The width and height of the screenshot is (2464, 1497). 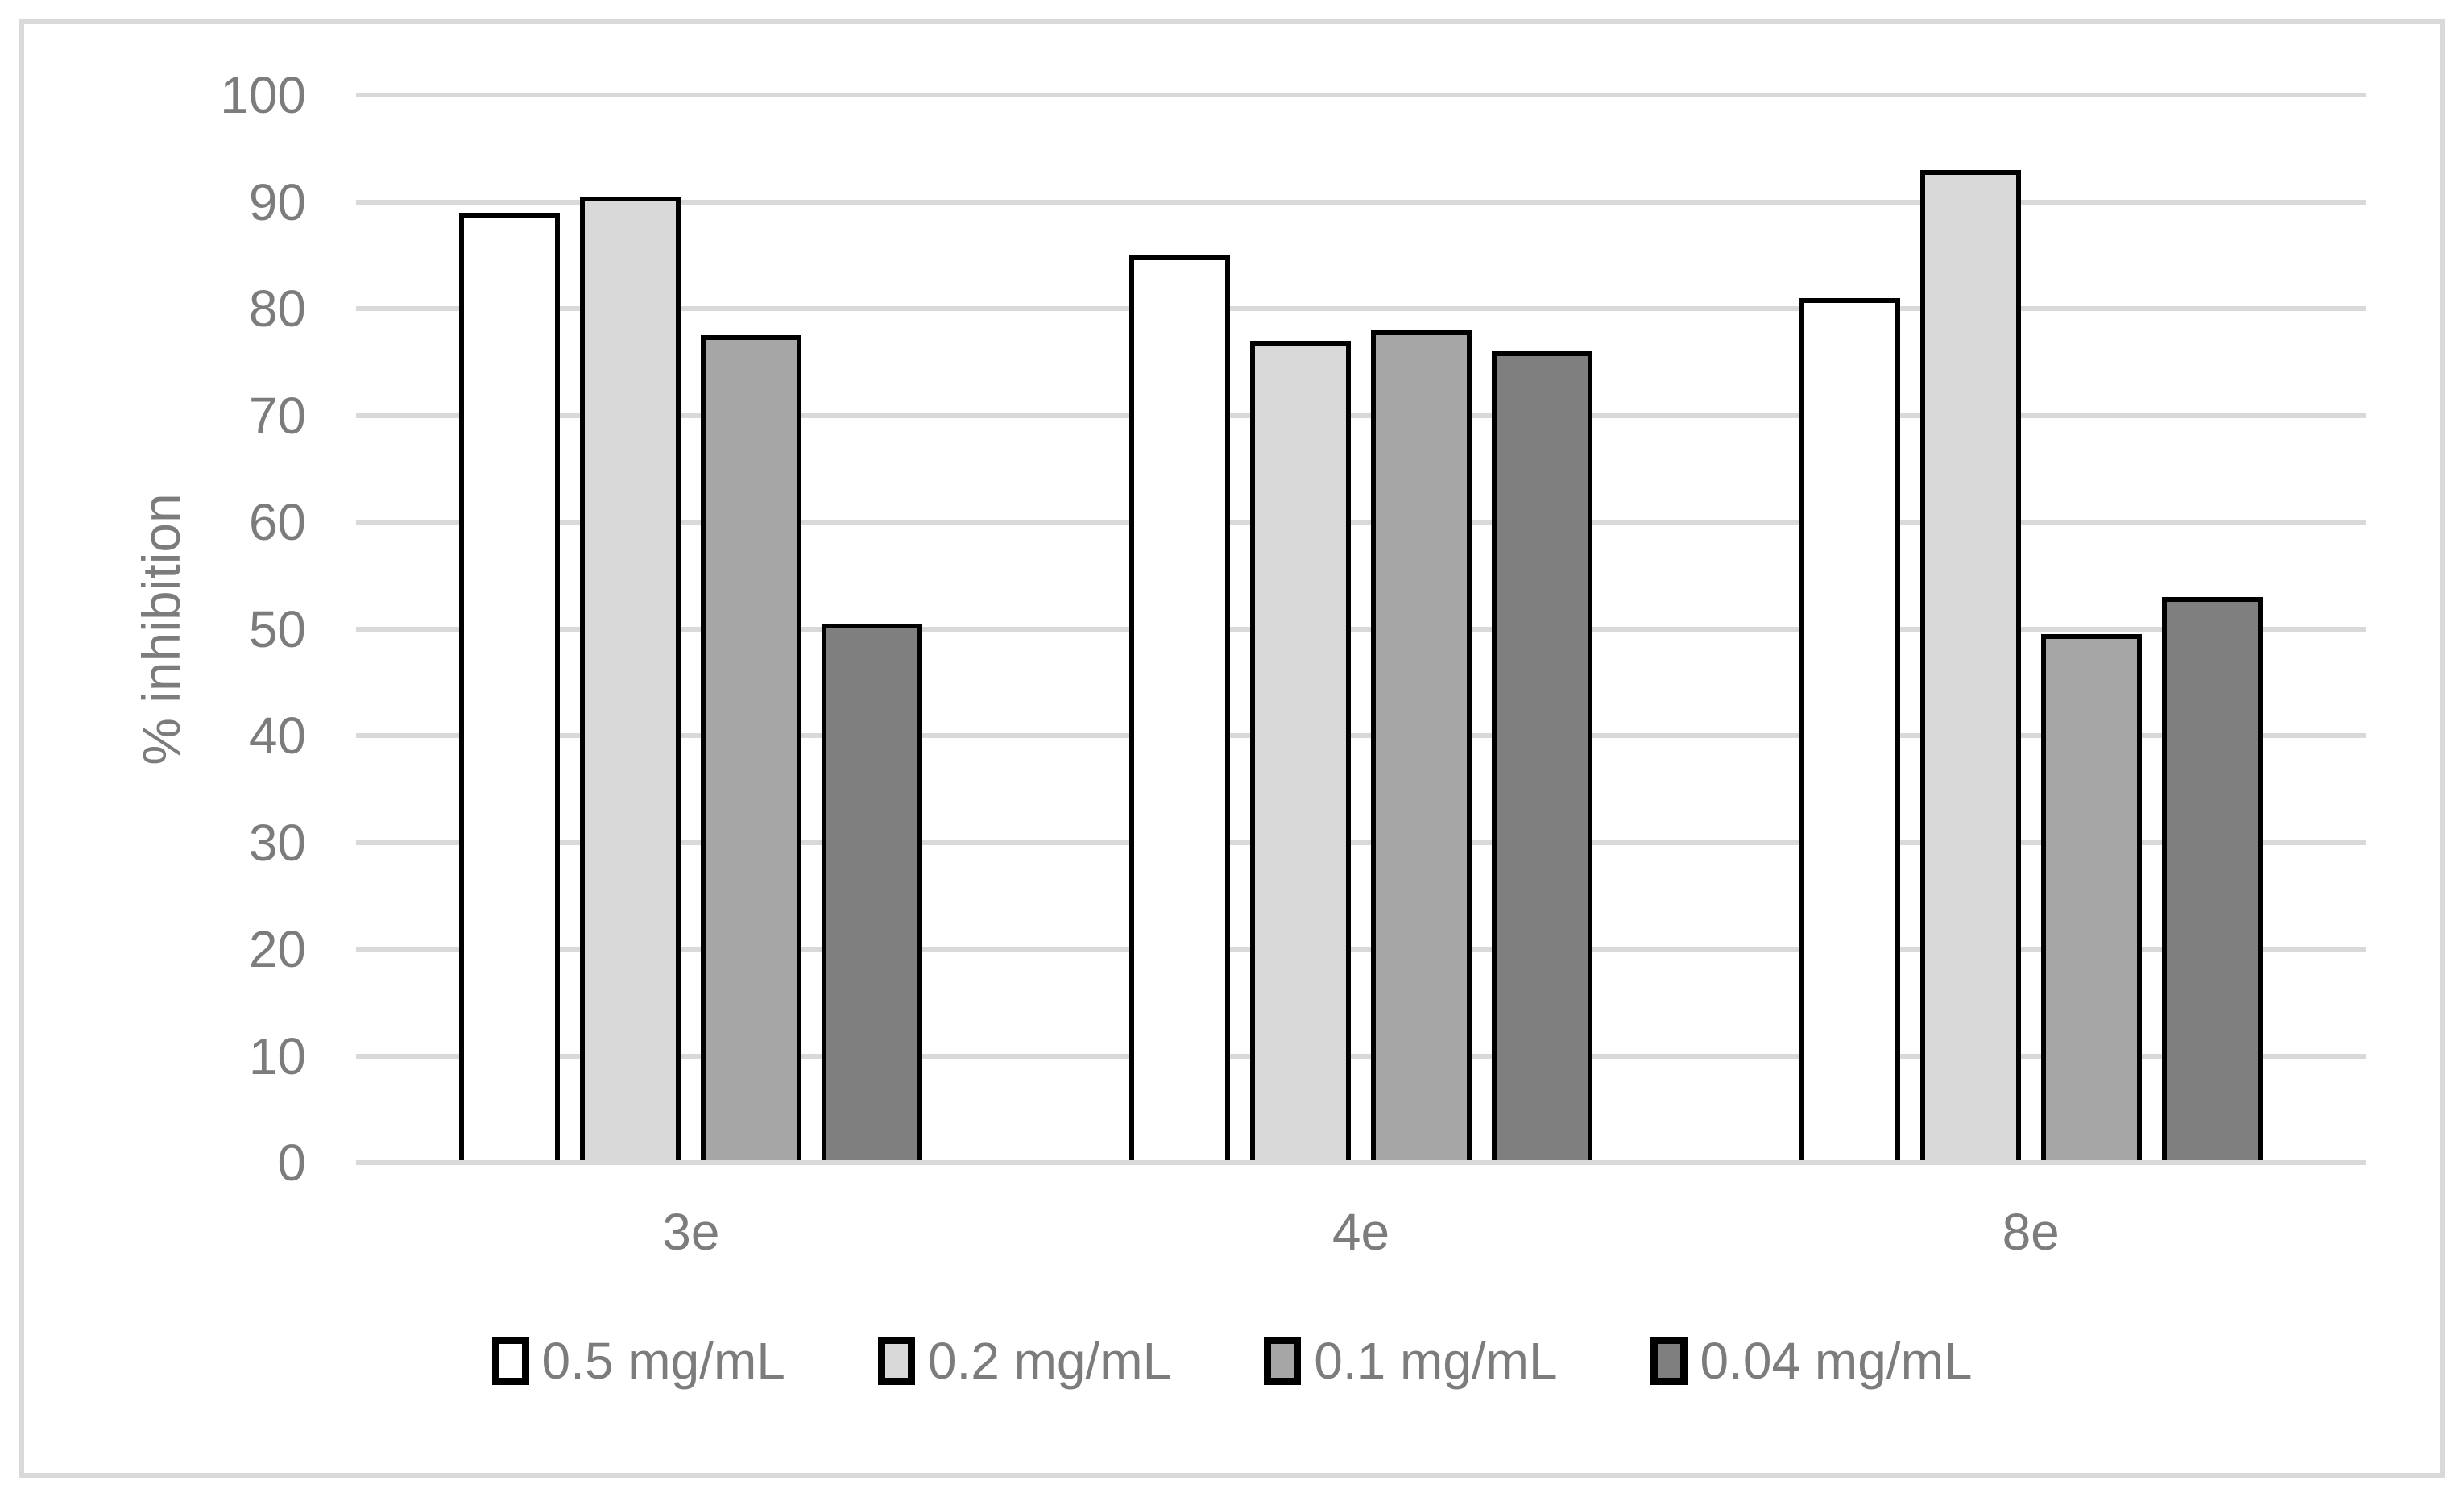 What do you see at coordinates (2212, 880) in the screenshot?
I see `bar-8e-0.04mg` at bounding box center [2212, 880].